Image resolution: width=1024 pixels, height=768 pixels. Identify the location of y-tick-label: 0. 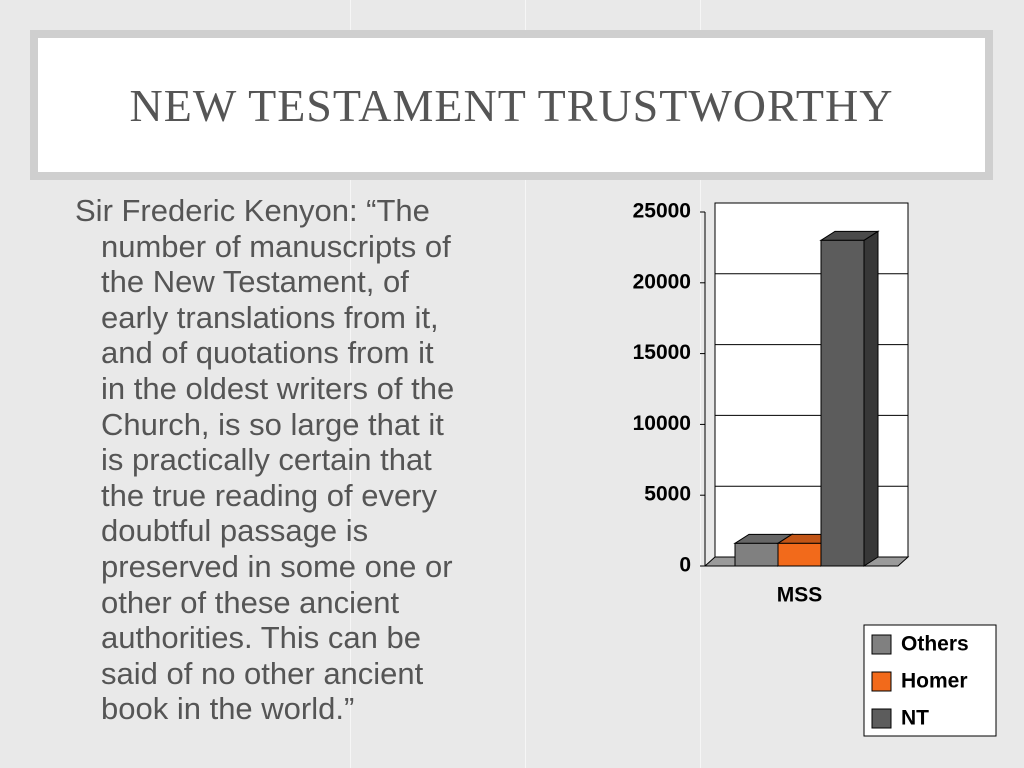
(685, 565).